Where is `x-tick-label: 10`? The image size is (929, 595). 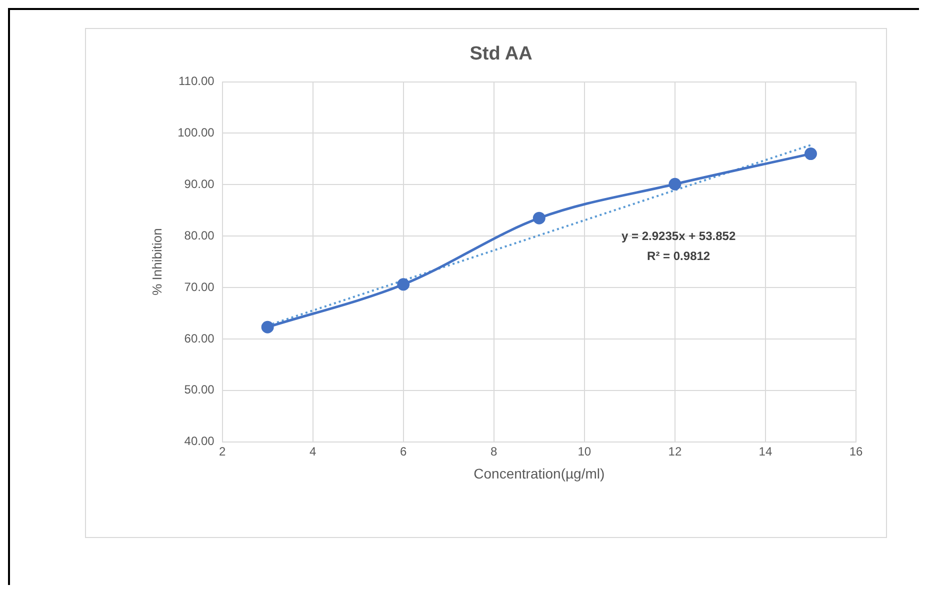
x-tick-label: 10 is located at coordinates (585, 451).